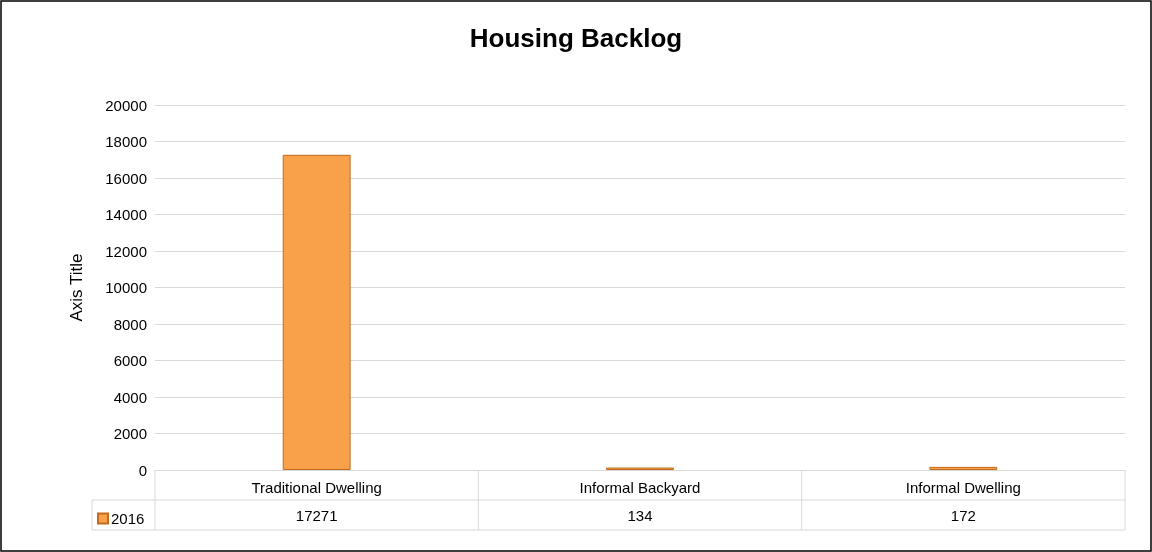 The height and width of the screenshot is (552, 1152). I want to click on y-tick-label: 2000, so click(130, 433).